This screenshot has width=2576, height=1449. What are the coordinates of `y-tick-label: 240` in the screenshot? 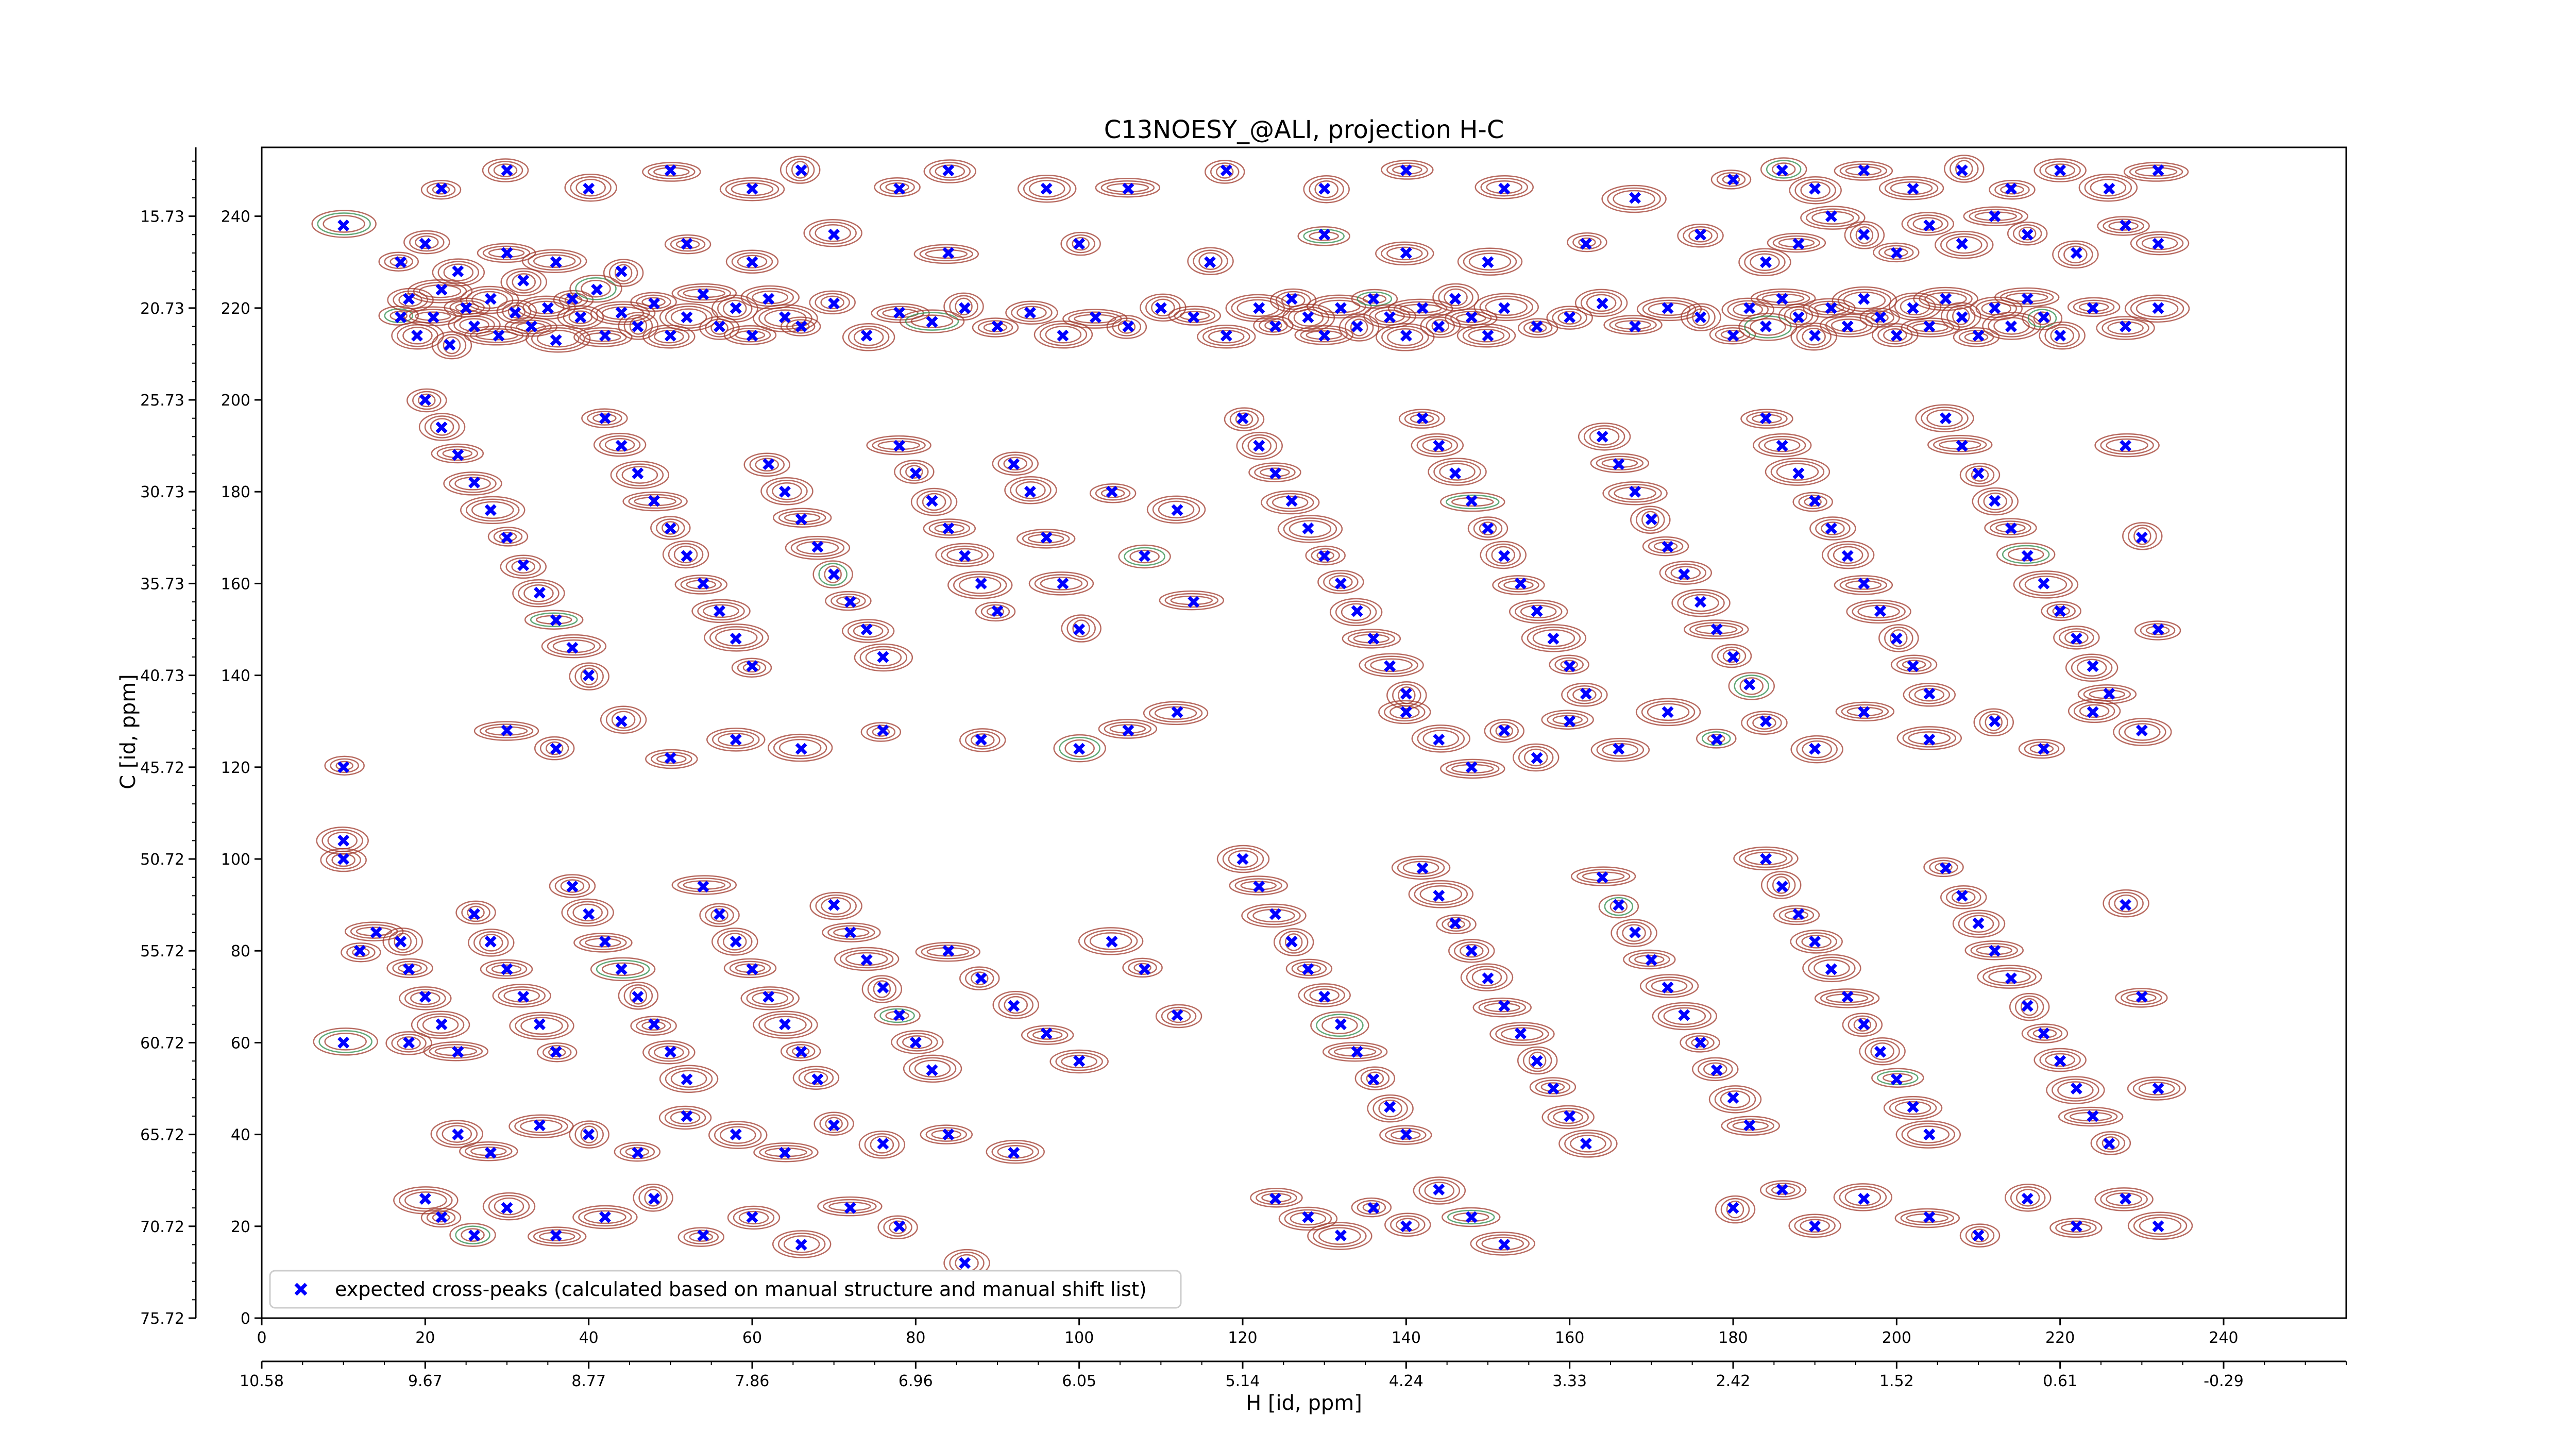 It's located at (235, 217).